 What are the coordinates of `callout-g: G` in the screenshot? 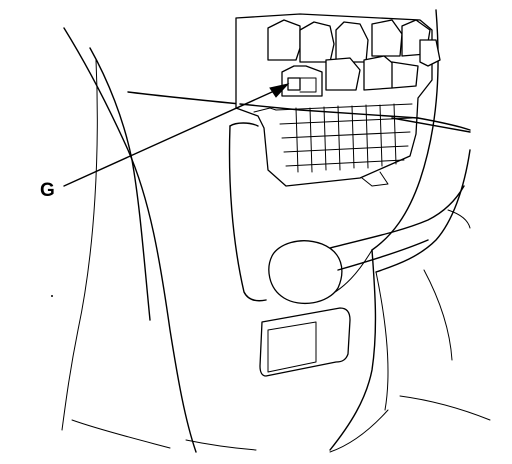 It's located at (165, 142).